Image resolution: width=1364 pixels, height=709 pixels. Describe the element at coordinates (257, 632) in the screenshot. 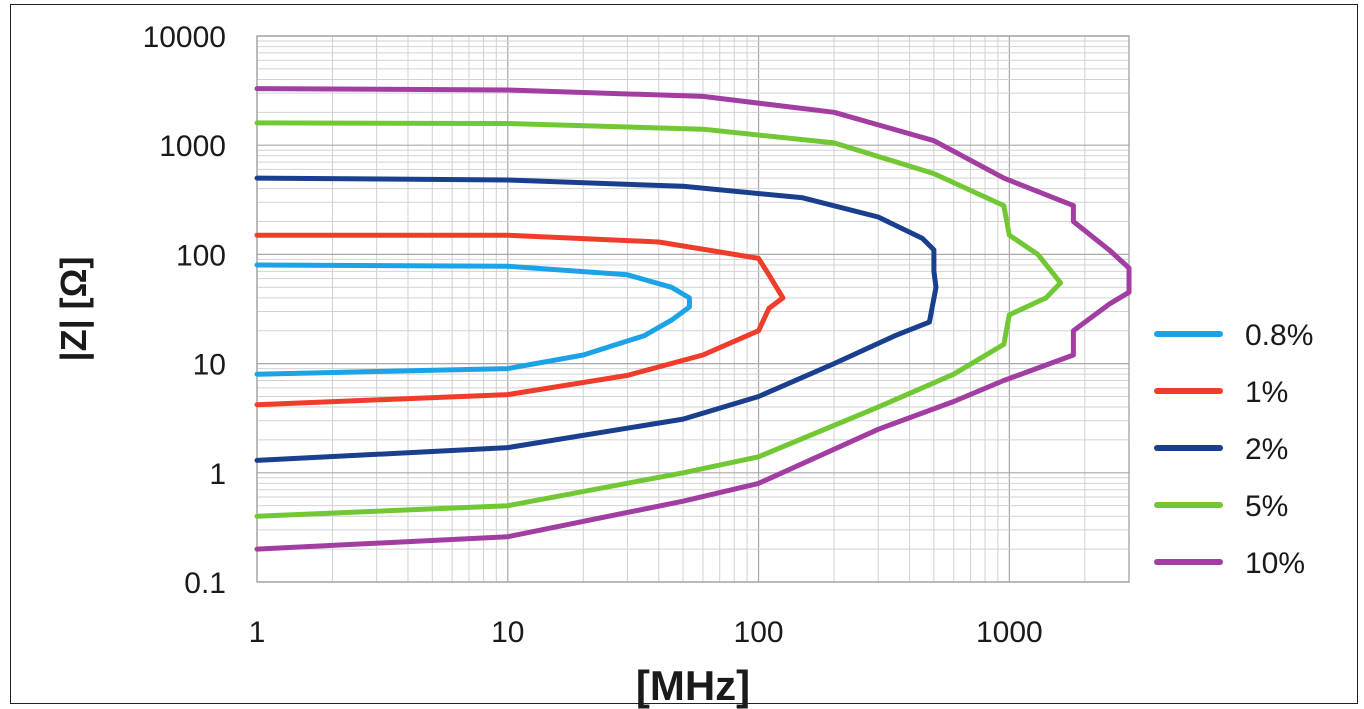

I see `x-tick-label: 1` at that location.